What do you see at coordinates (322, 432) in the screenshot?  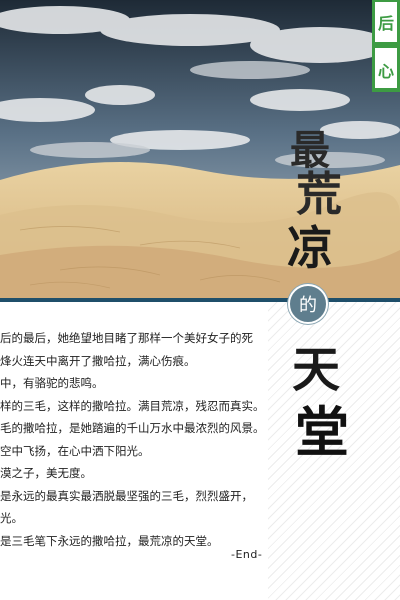 I see `title-char-5: 堂` at bounding box center [322, 432].